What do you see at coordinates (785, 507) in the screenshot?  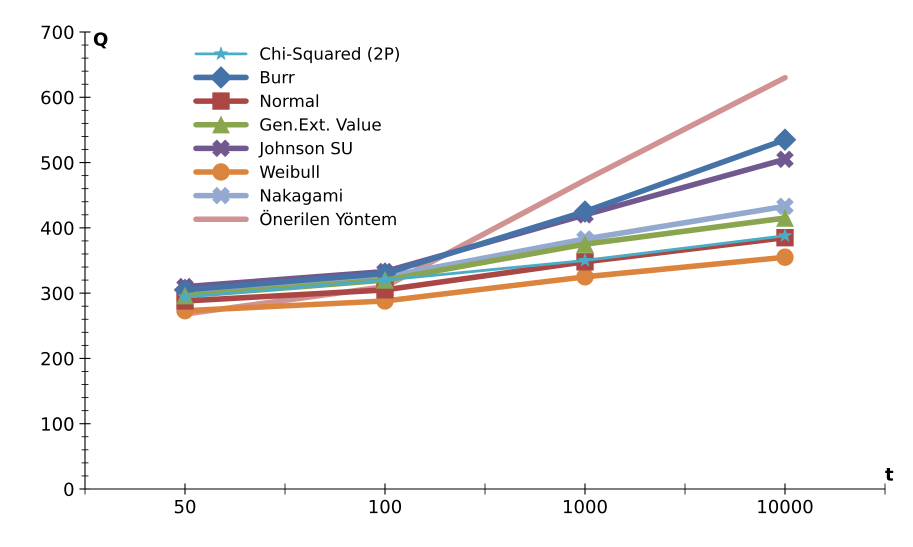 I see `x-tick-label: 10000` at bounding box center [785, 507].